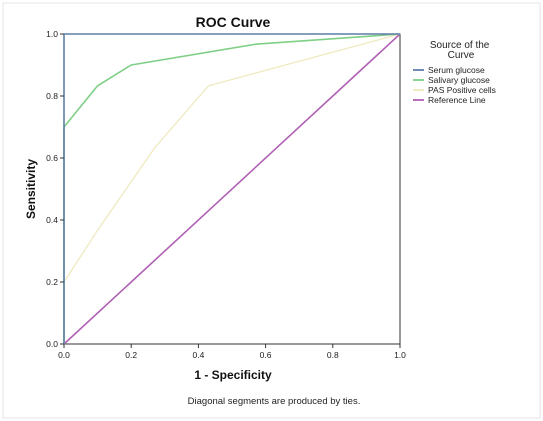 The height and width of the screenshot is (421, 543). I want to click on y-tick-label: 0.8, so click(52, 96).